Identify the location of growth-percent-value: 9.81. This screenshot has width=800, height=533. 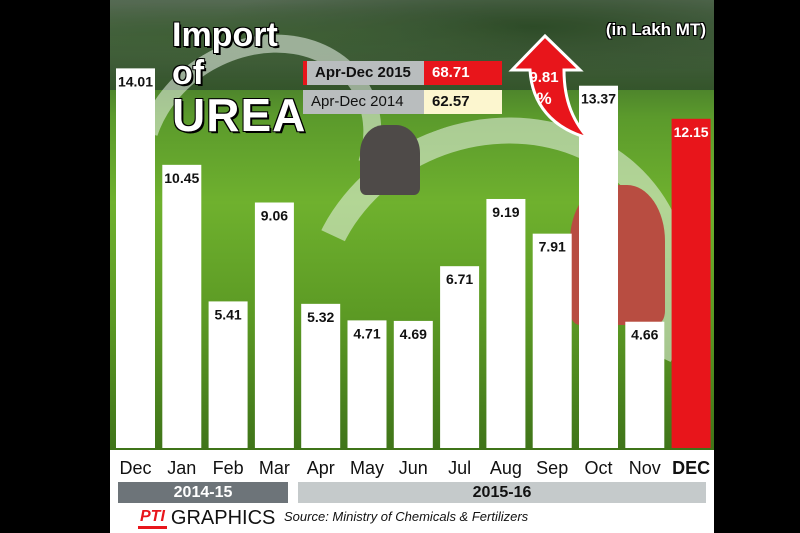
(543, 77).